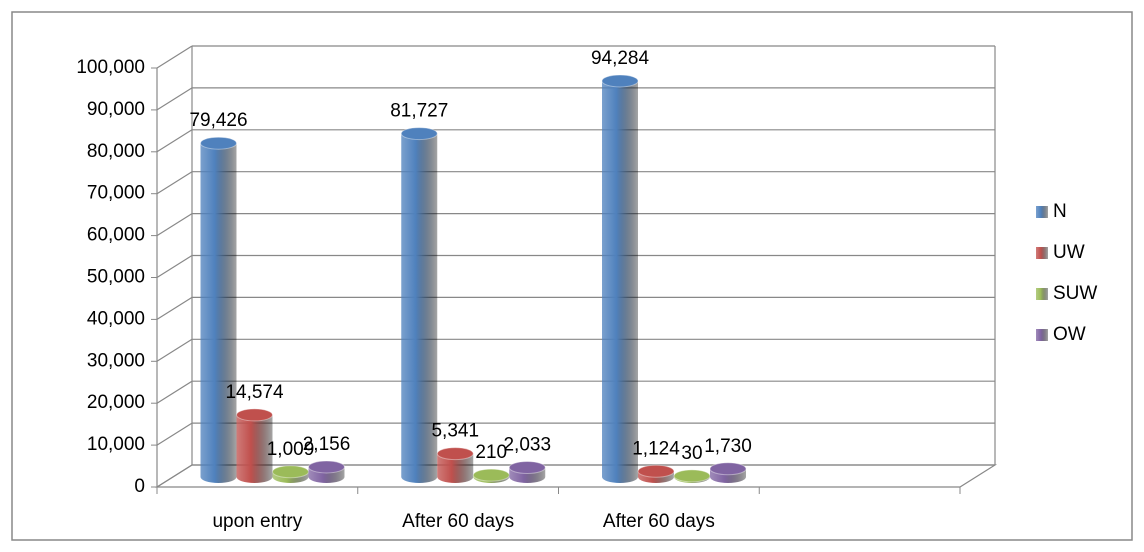 This screenshot has height=552, width=1144. I want to click on legend-label: SUW, so click(1075, 293).